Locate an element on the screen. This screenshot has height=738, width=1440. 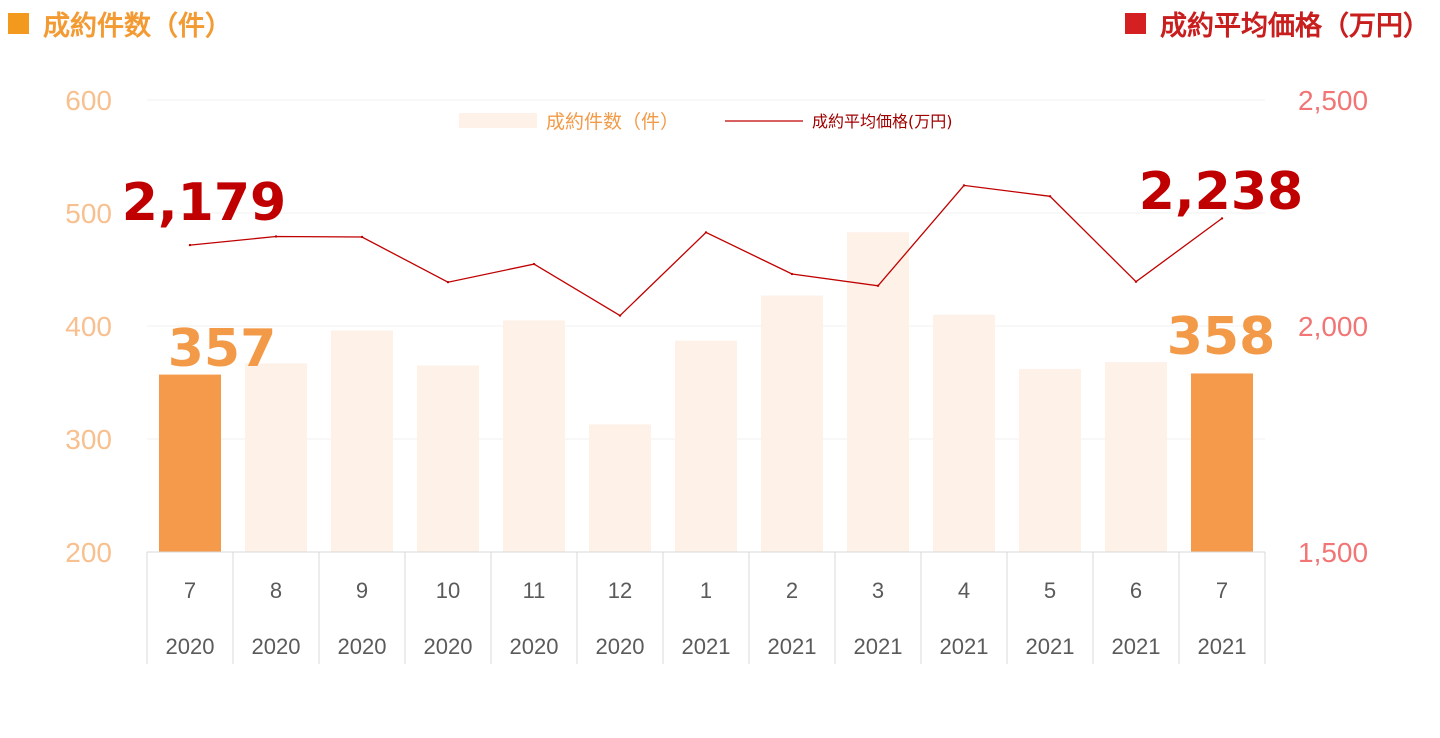
red-square-icon is located at coordinates (1135, 23).